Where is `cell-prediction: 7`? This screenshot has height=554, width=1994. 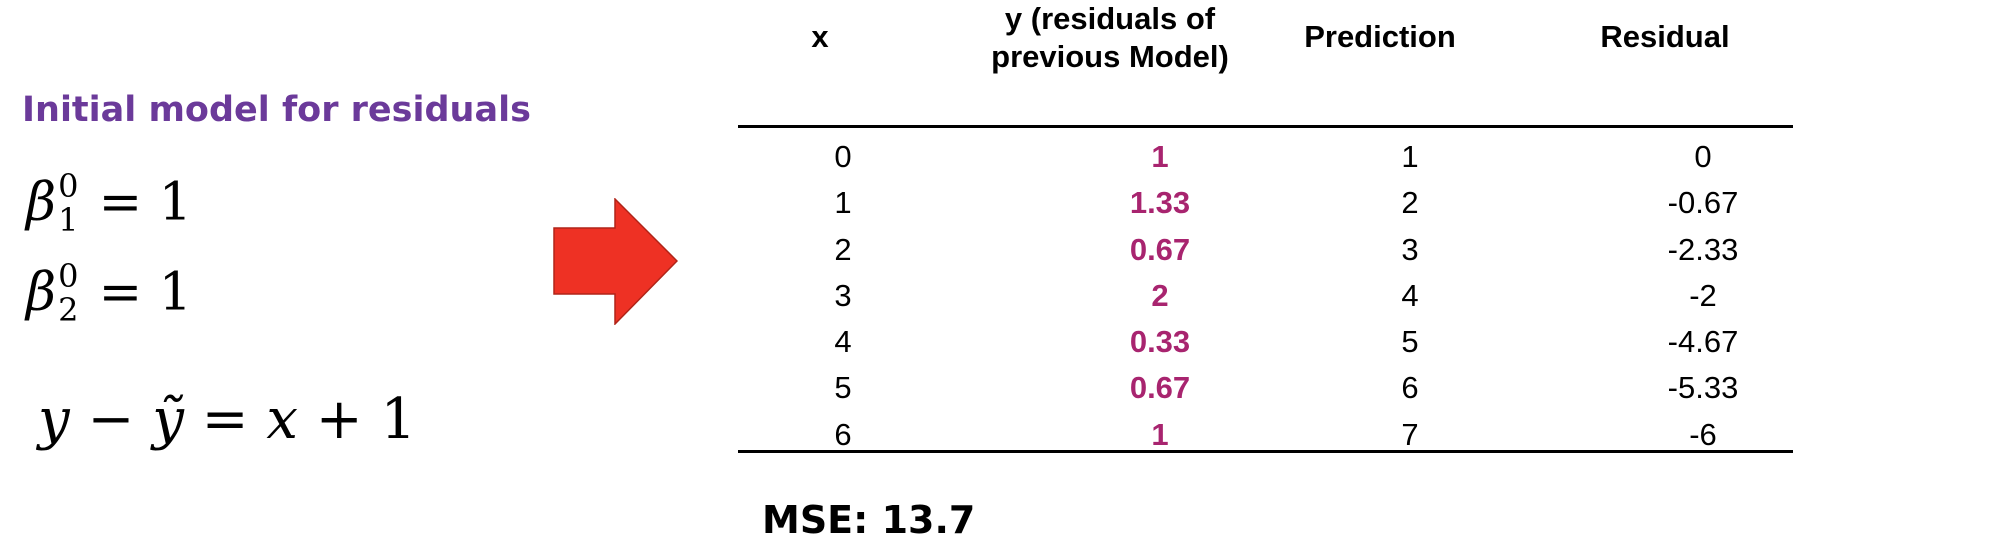
cell-prediction: 7 is located at coordinates (1410, 434).